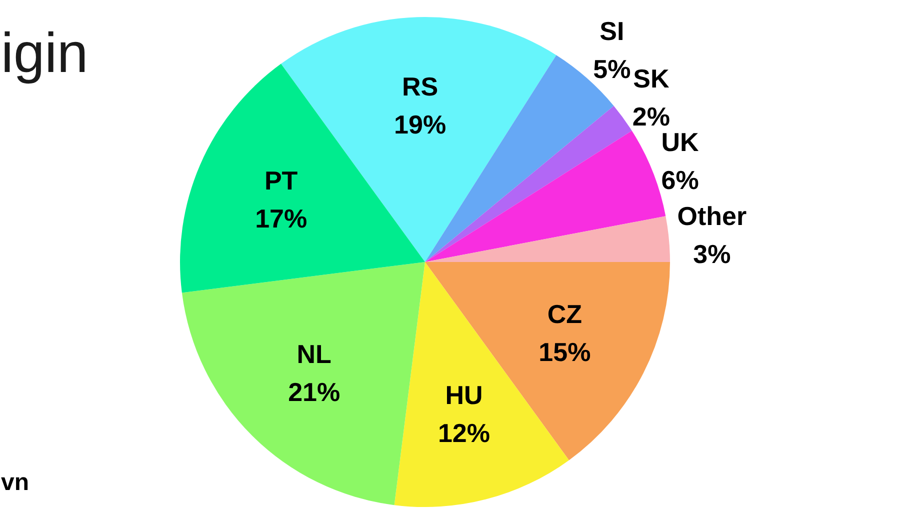  Describe the element at coordinates (314, 391) in the screenshot. I see `data-label: 21%` at that location.